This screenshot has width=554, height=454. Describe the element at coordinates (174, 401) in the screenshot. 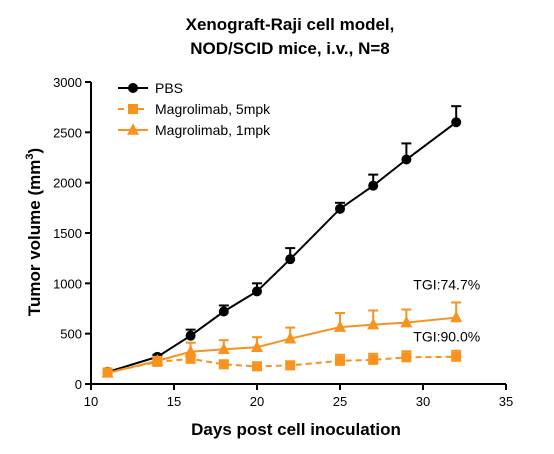

I see `x-tick-label: 15` at that location.